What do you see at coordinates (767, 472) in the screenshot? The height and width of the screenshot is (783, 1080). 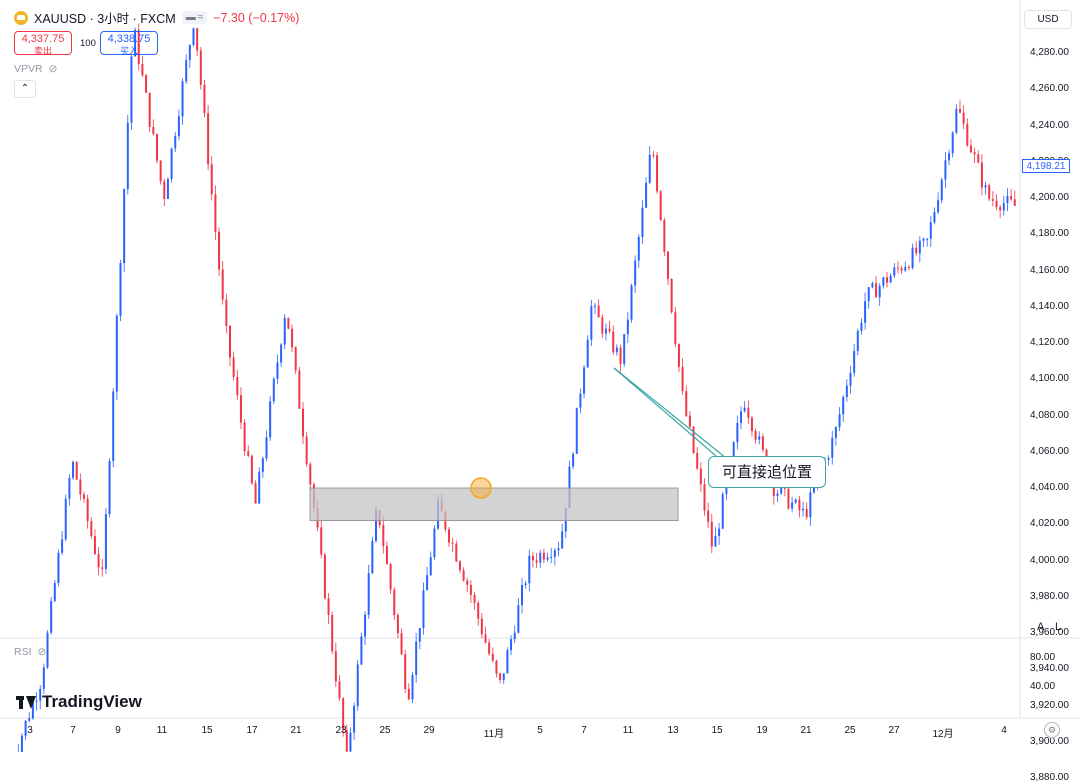 I see `annotation-callout: 可直接追位置` at bounding box center [767, 472].